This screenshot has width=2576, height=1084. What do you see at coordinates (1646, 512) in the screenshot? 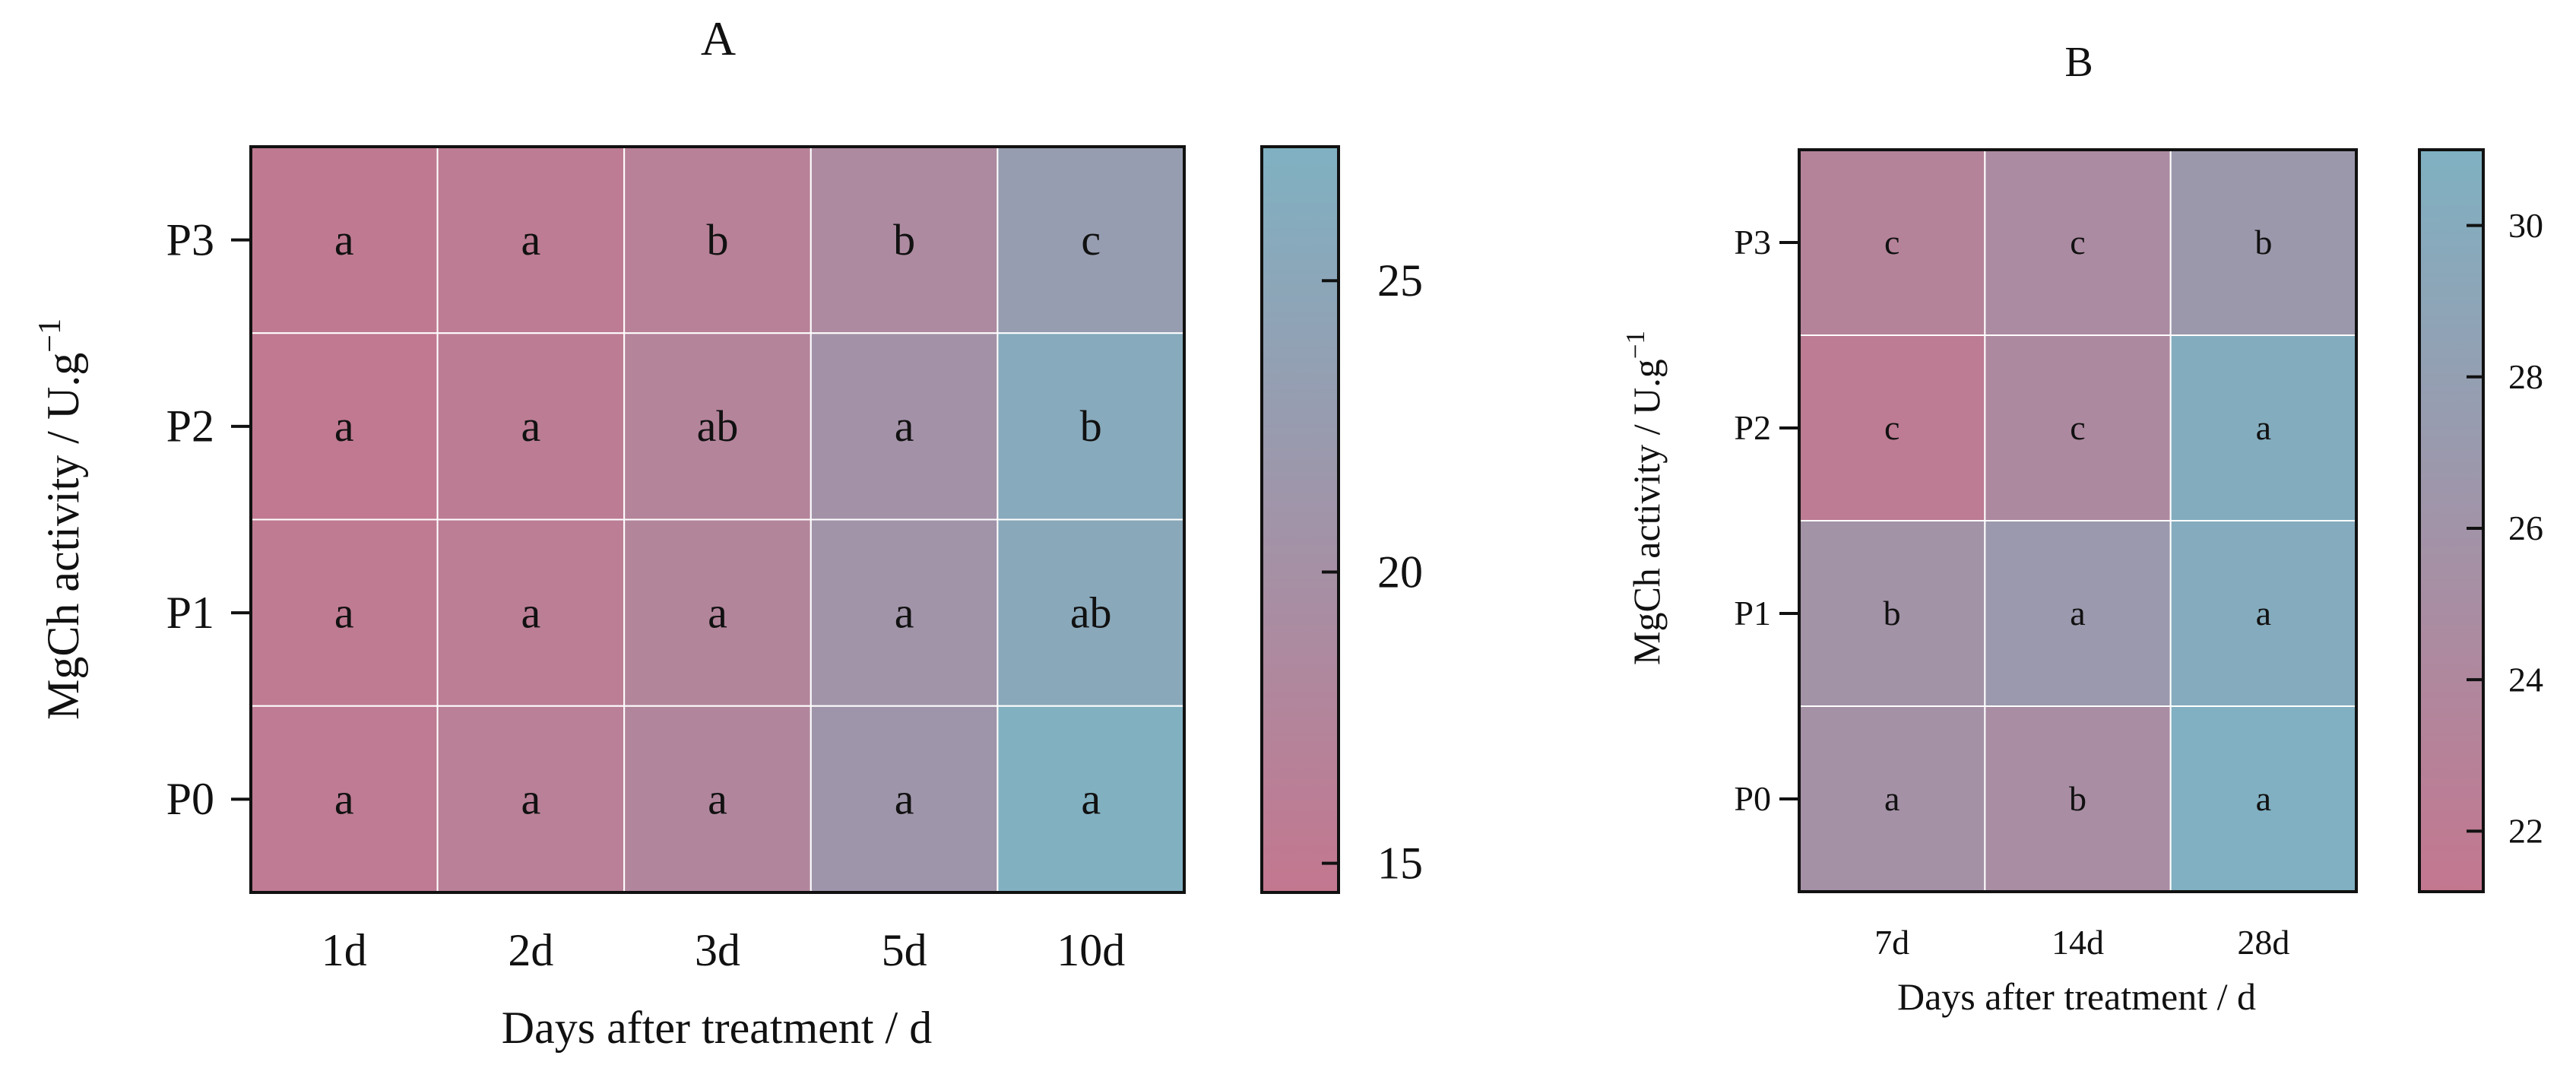
I see `panel-b-y-axis-title-text: MgCh activity / U.g` at bounding box center [1646, 512].